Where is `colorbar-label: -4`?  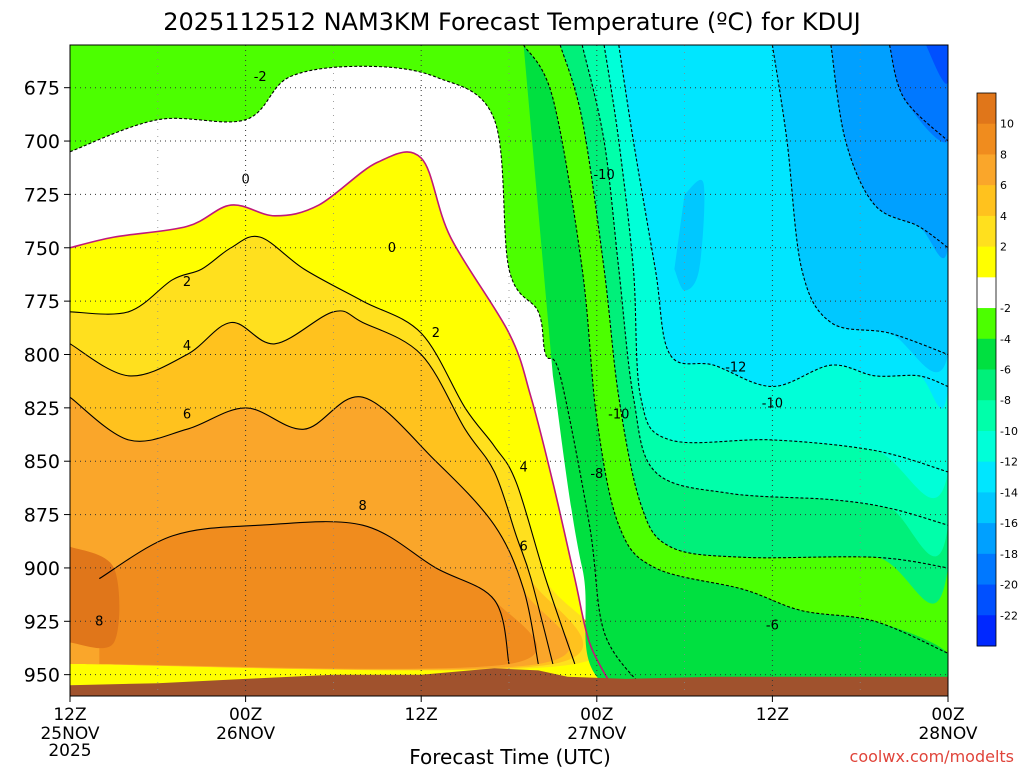 colorbar-label: -4 is located at coordinates (1005, 339).